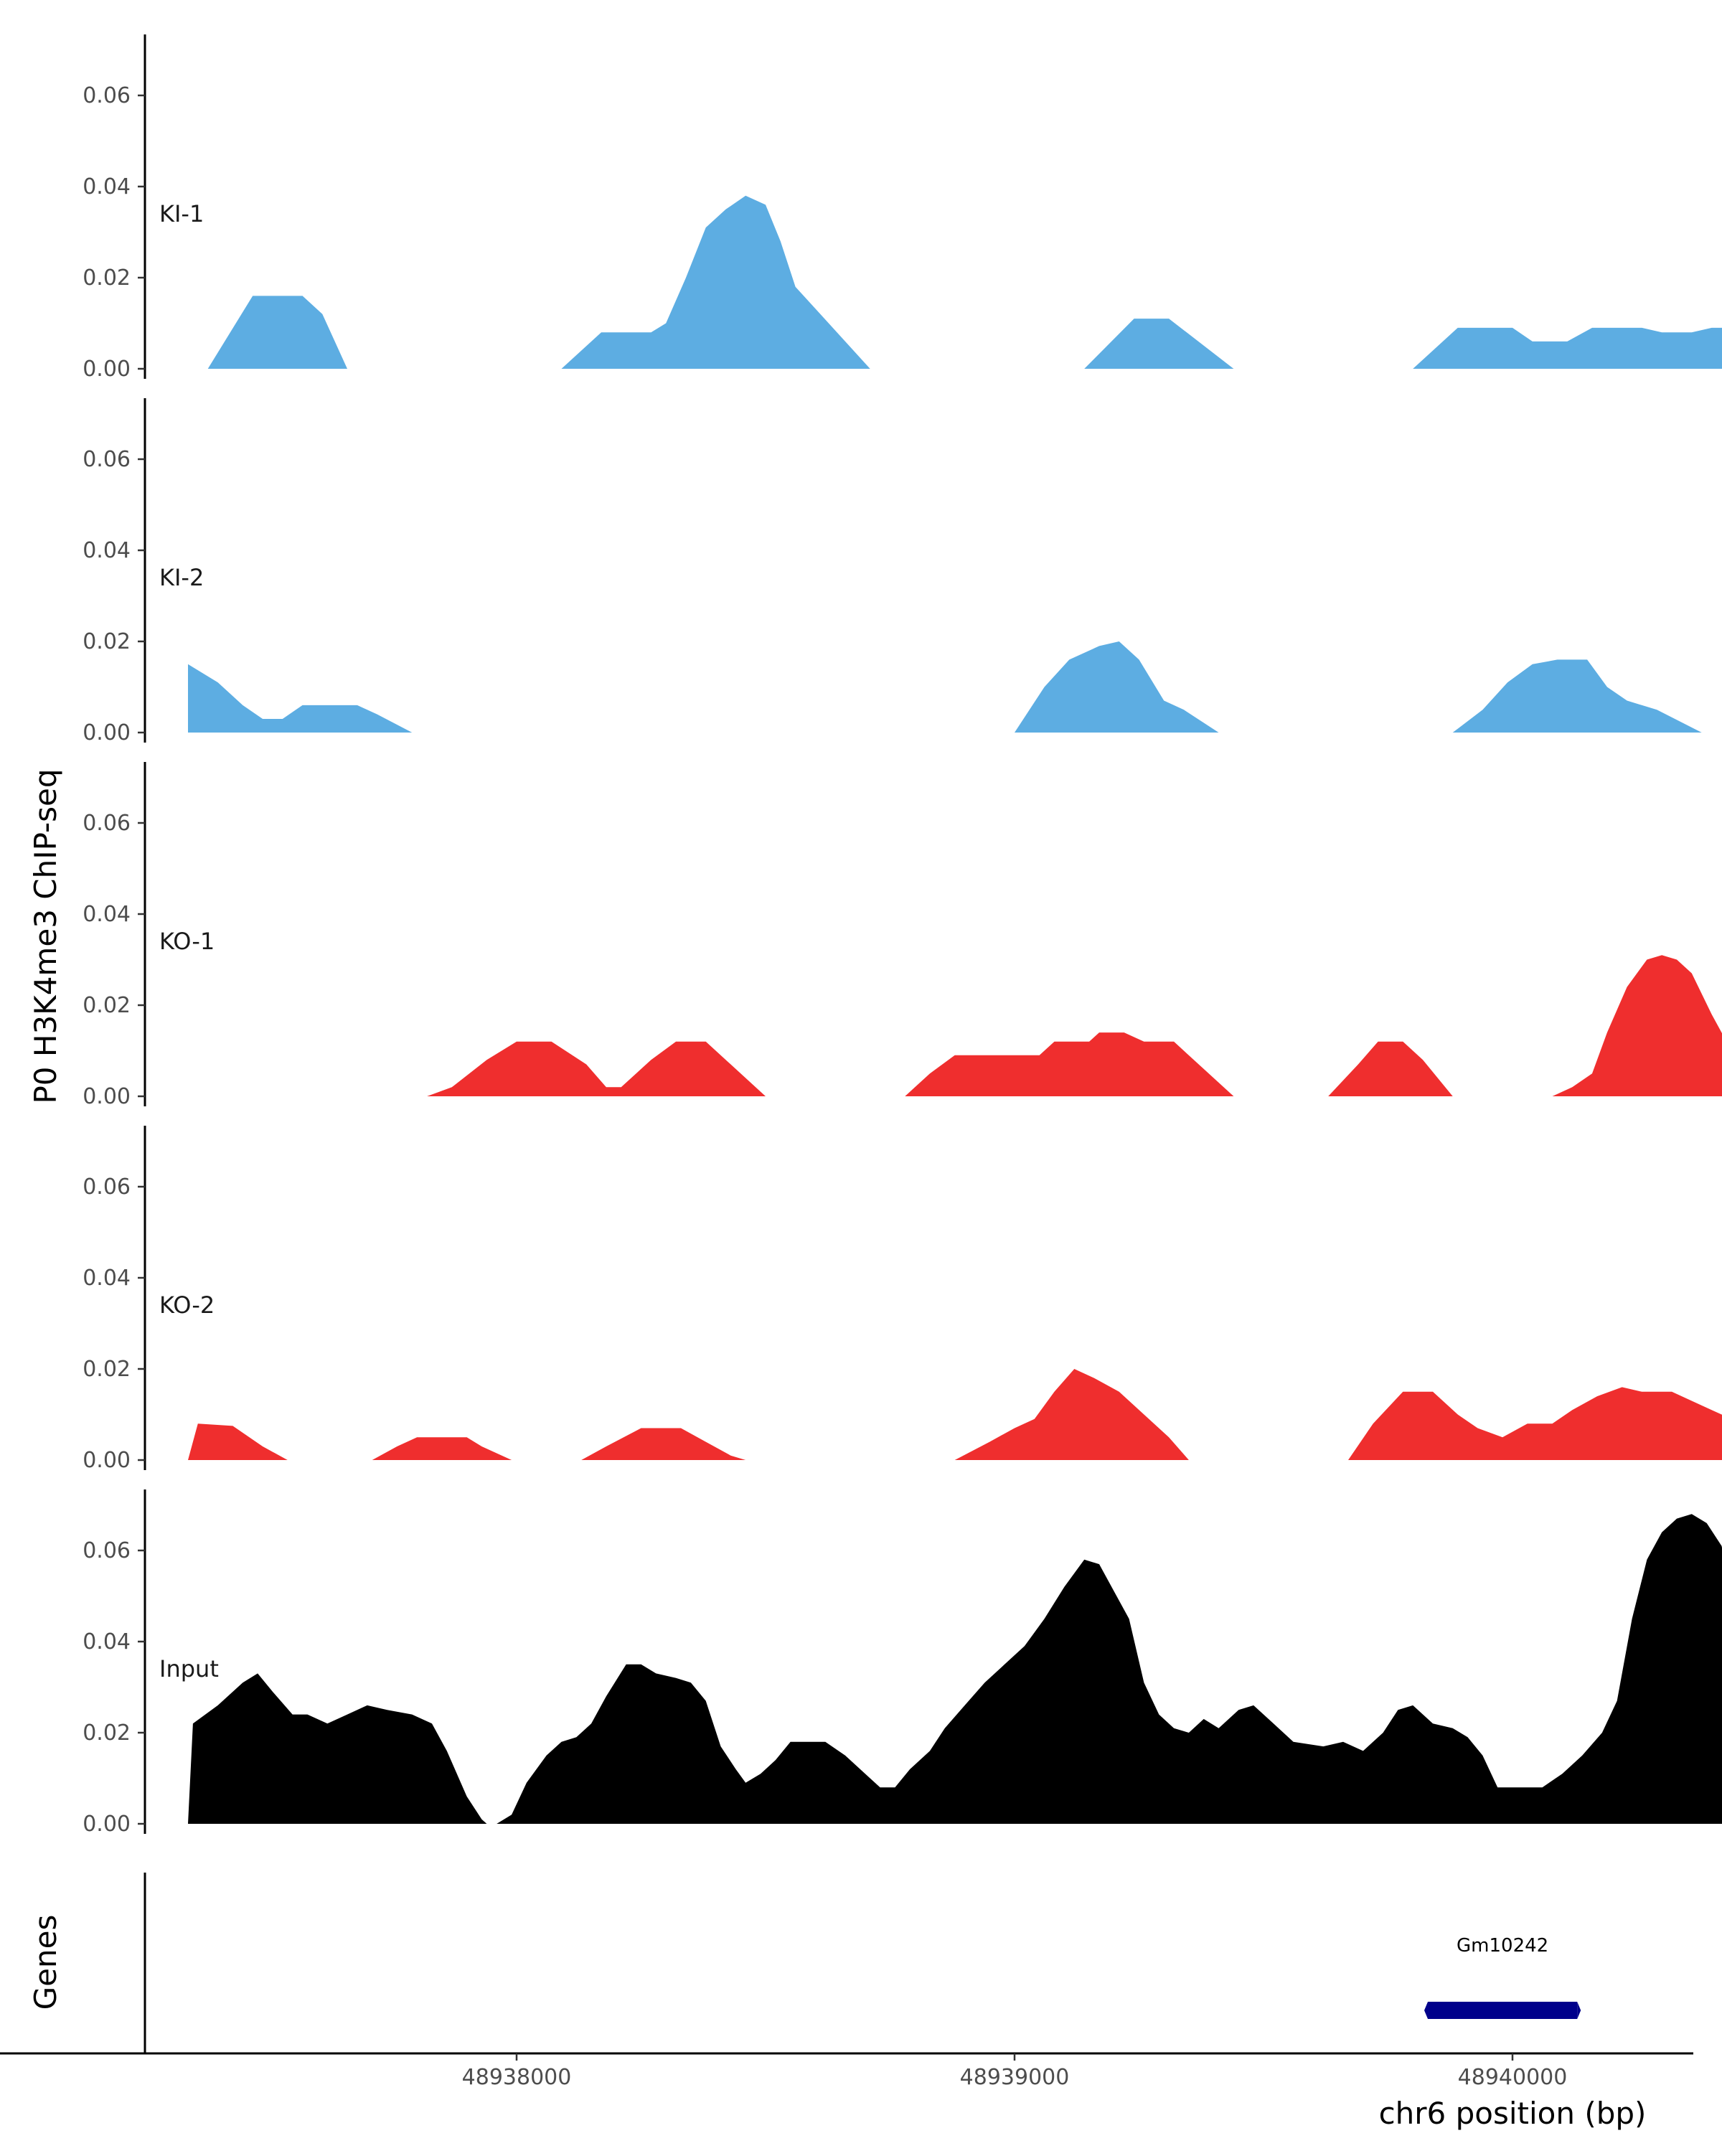  Describe the element at coordinates (1503, 2011) in the screenshot. I see `gene-body` at that location.